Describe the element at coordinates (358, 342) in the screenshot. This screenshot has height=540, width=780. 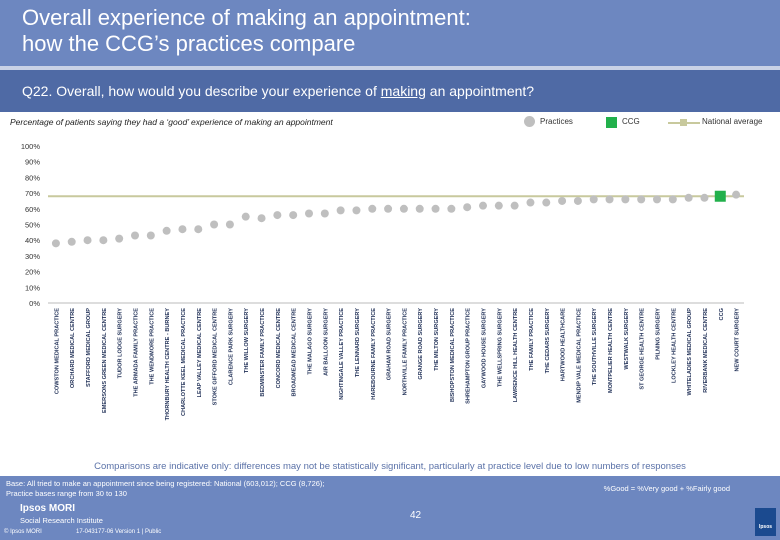
I see `category-label: THE LENNARD SURGERY` at that location.